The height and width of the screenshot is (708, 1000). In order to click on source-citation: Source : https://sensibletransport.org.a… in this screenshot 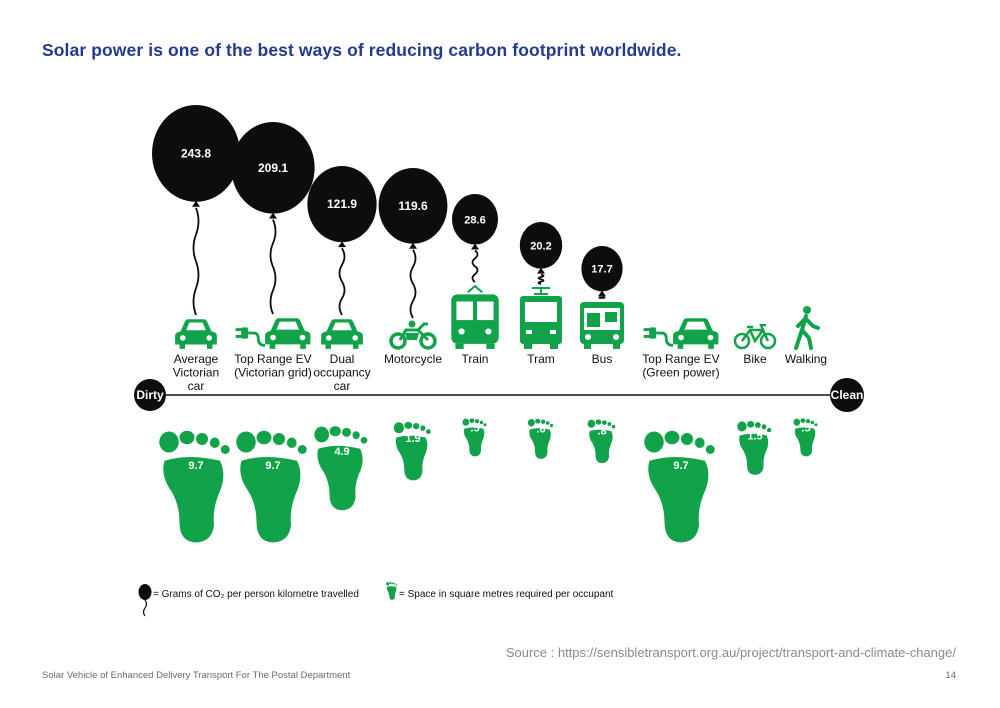, I will do `click(730, 652)`.